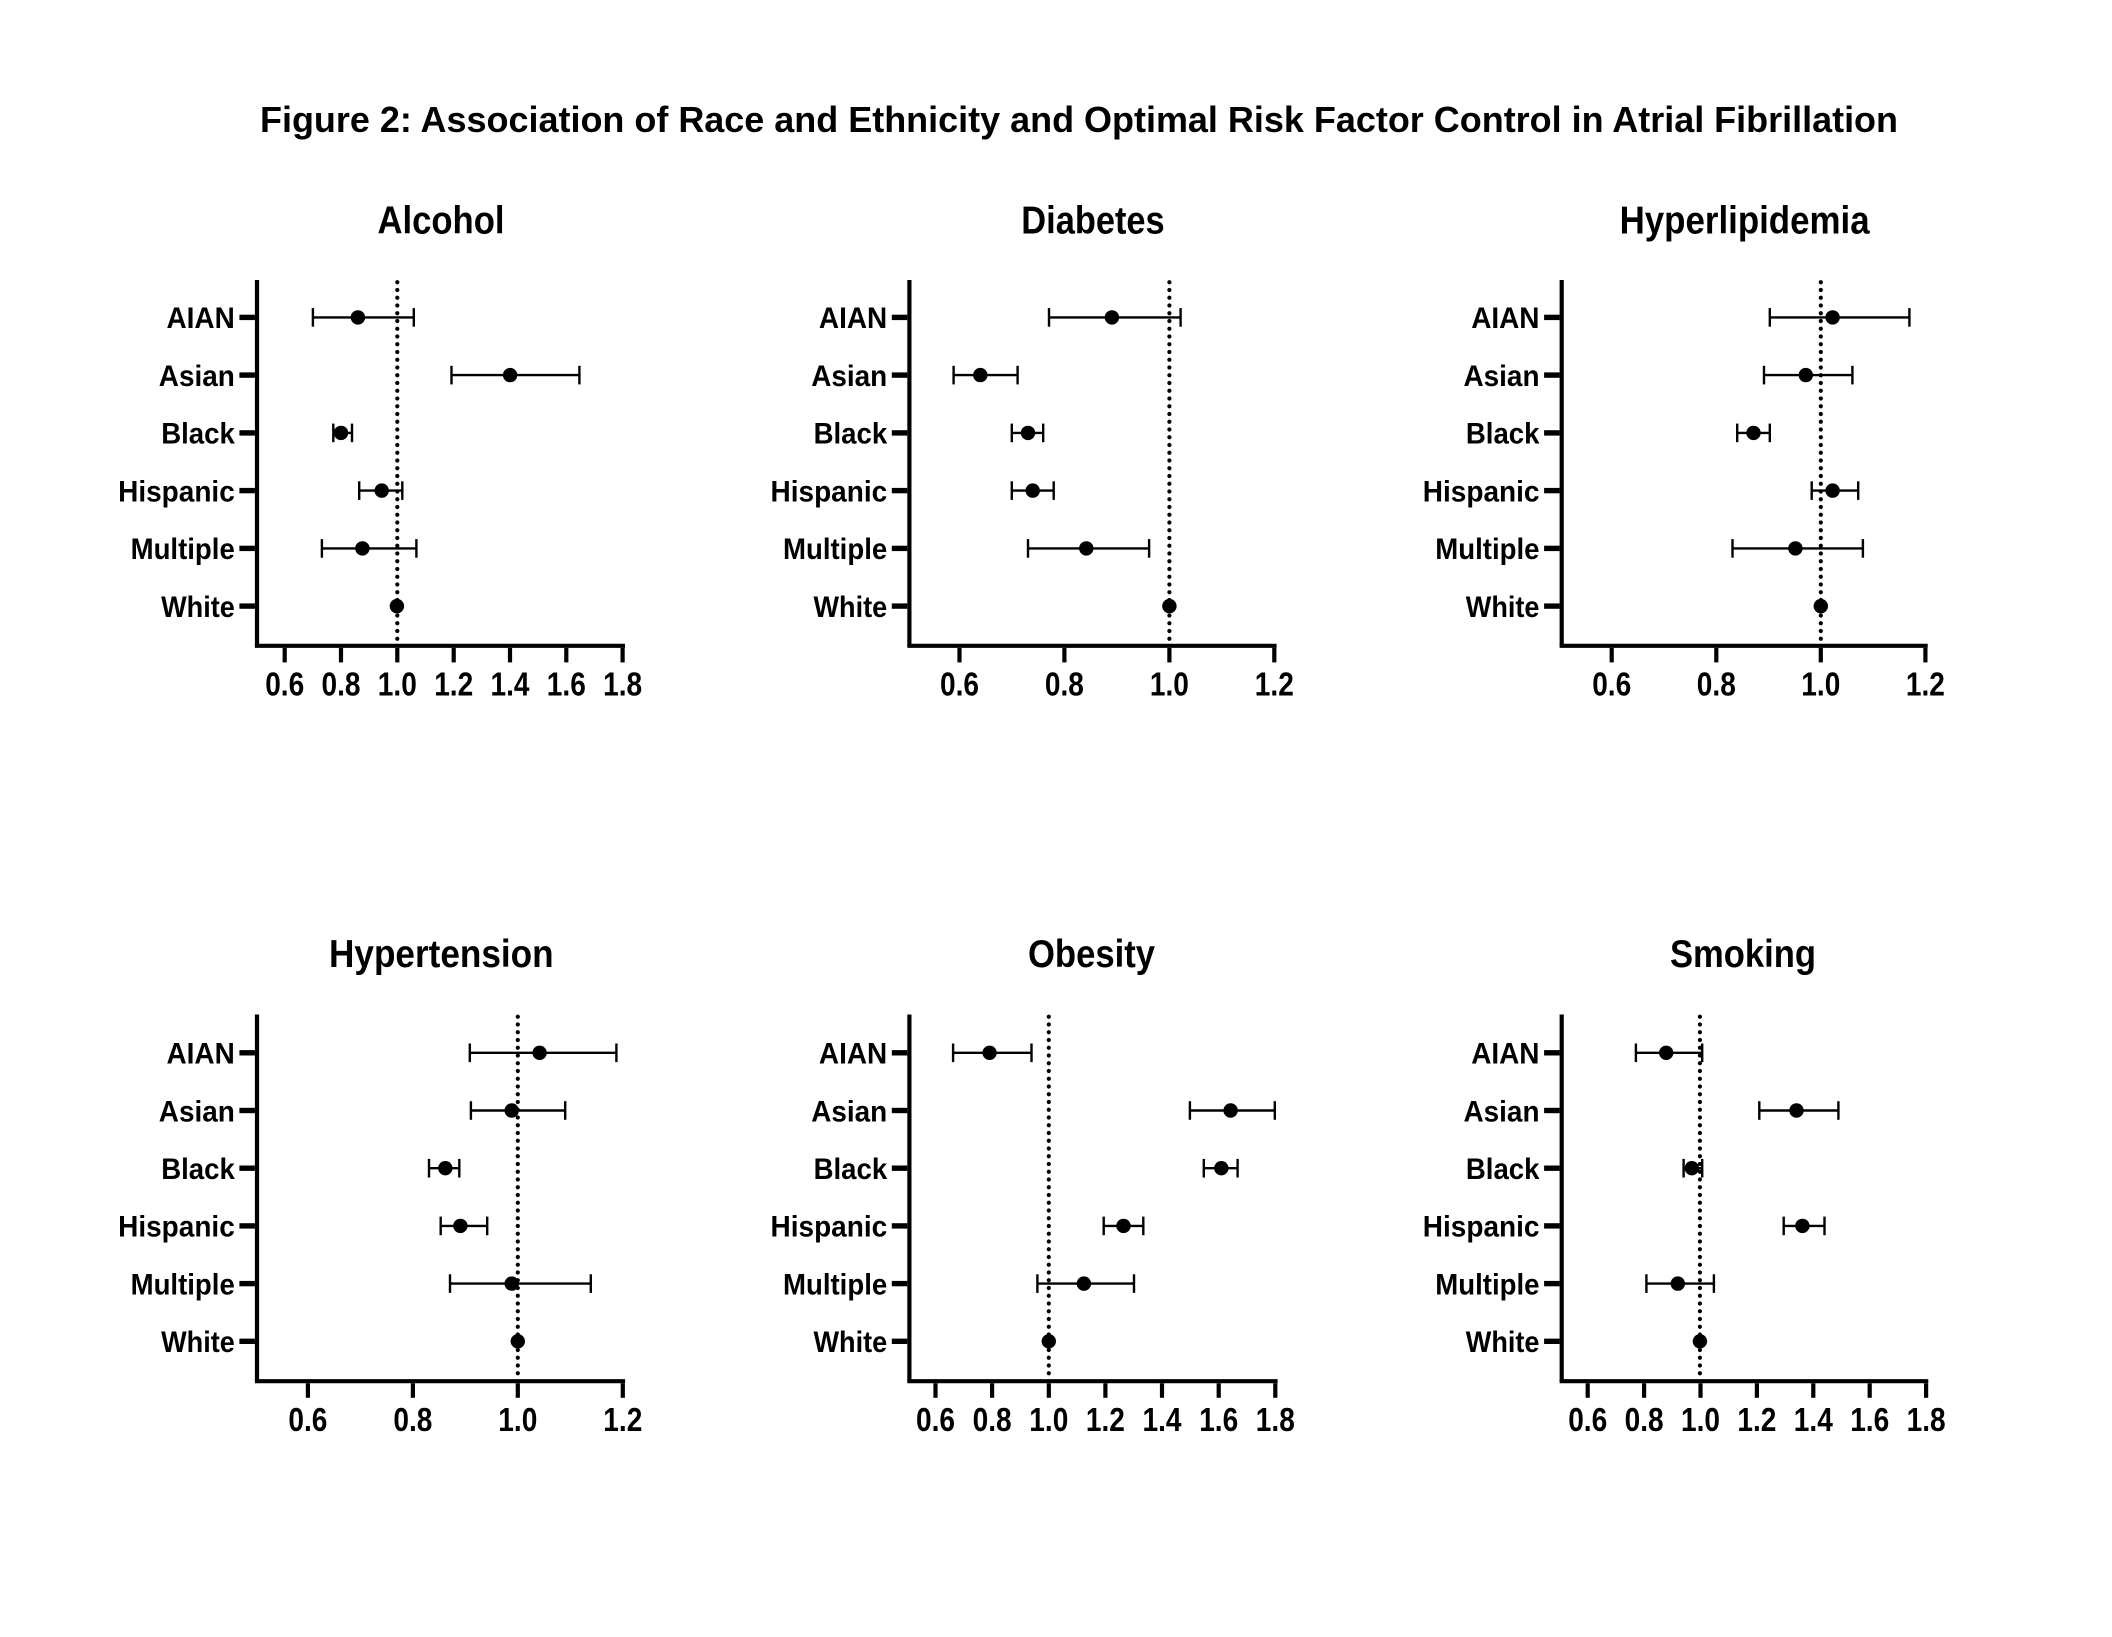 The height and width of the screenshot is (1637, 2112). What do you see at coordinates (441, 954) in the screenshot?
I see `svg-text: Hypertension` at bounding box center [441, 954].